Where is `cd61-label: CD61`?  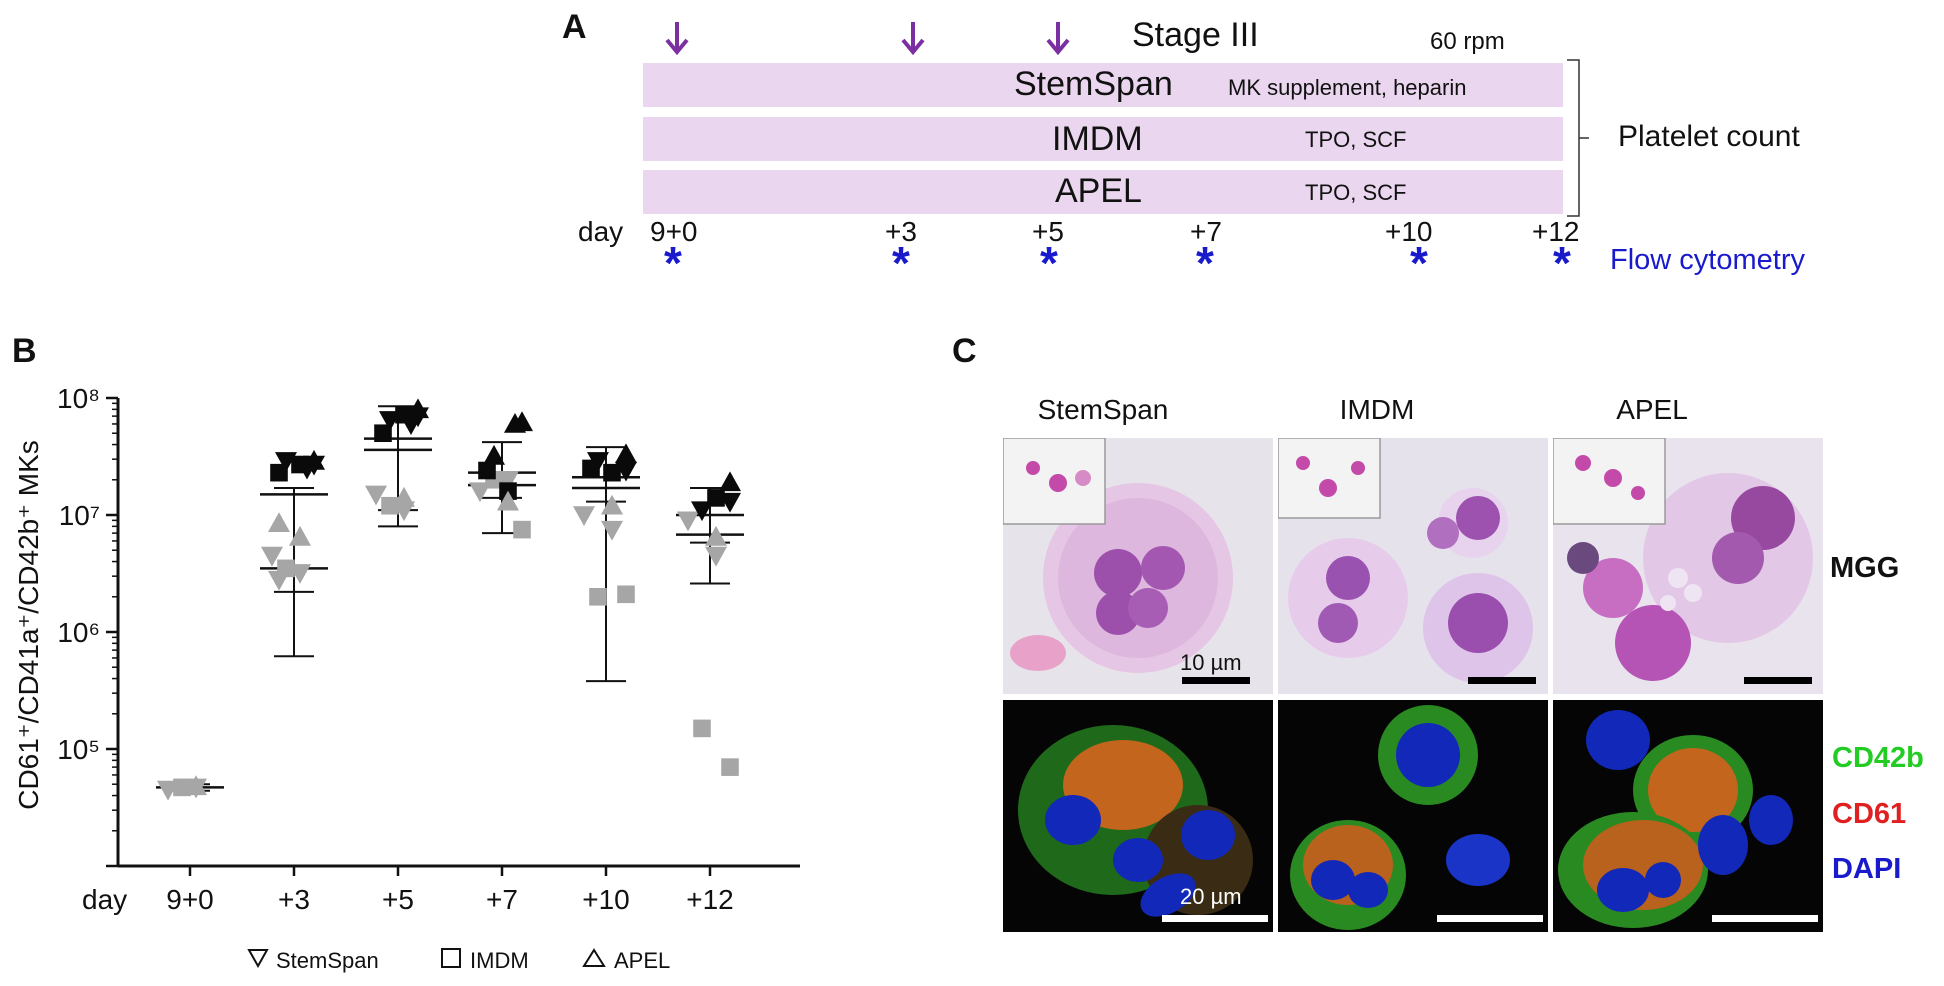
cd61-label: CD61 is located at coordinates (1869, 814).